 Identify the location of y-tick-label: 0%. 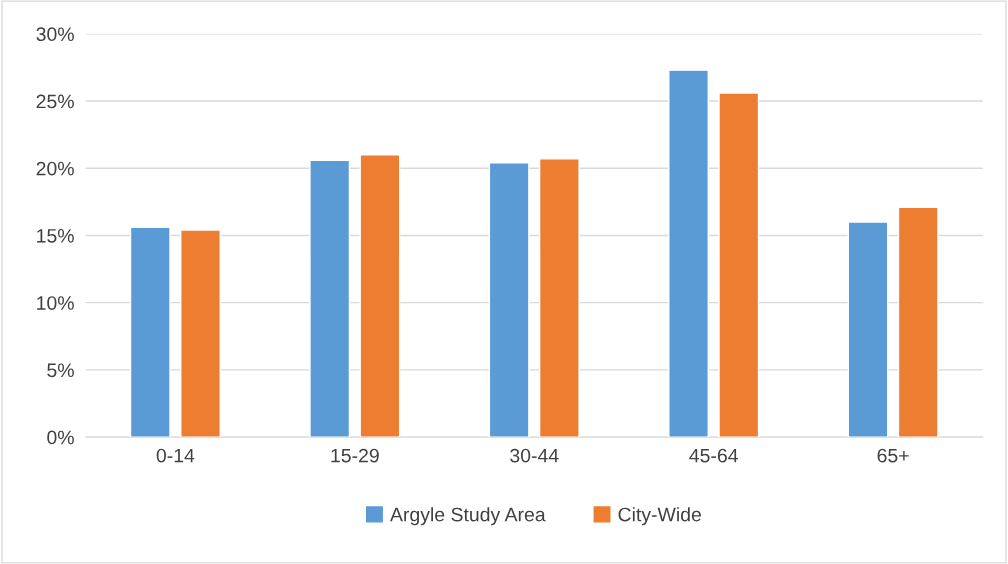
(60, 437).